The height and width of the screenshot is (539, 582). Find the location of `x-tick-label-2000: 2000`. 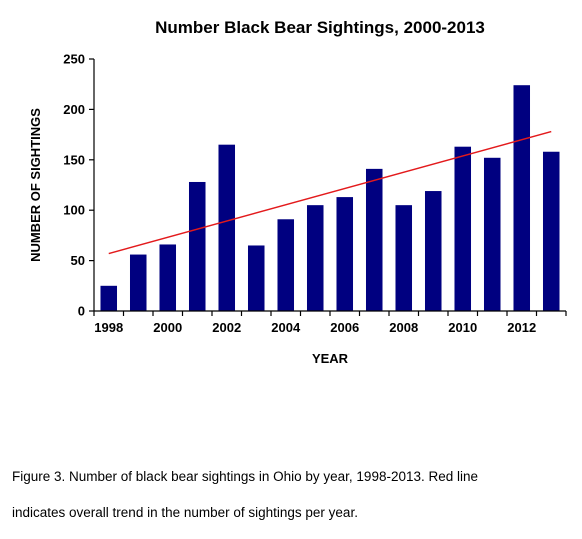

x-tick-label-2000: 2000 is located at coordinates (167, 327).